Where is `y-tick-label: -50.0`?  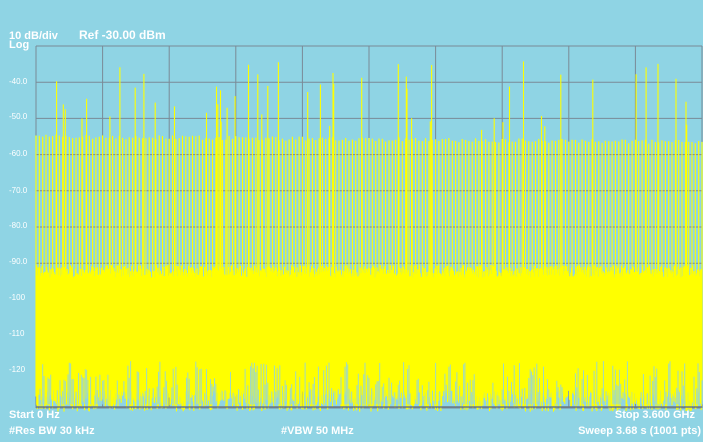 y-tick-label: -50.0 is located at coordinates (18, 116).